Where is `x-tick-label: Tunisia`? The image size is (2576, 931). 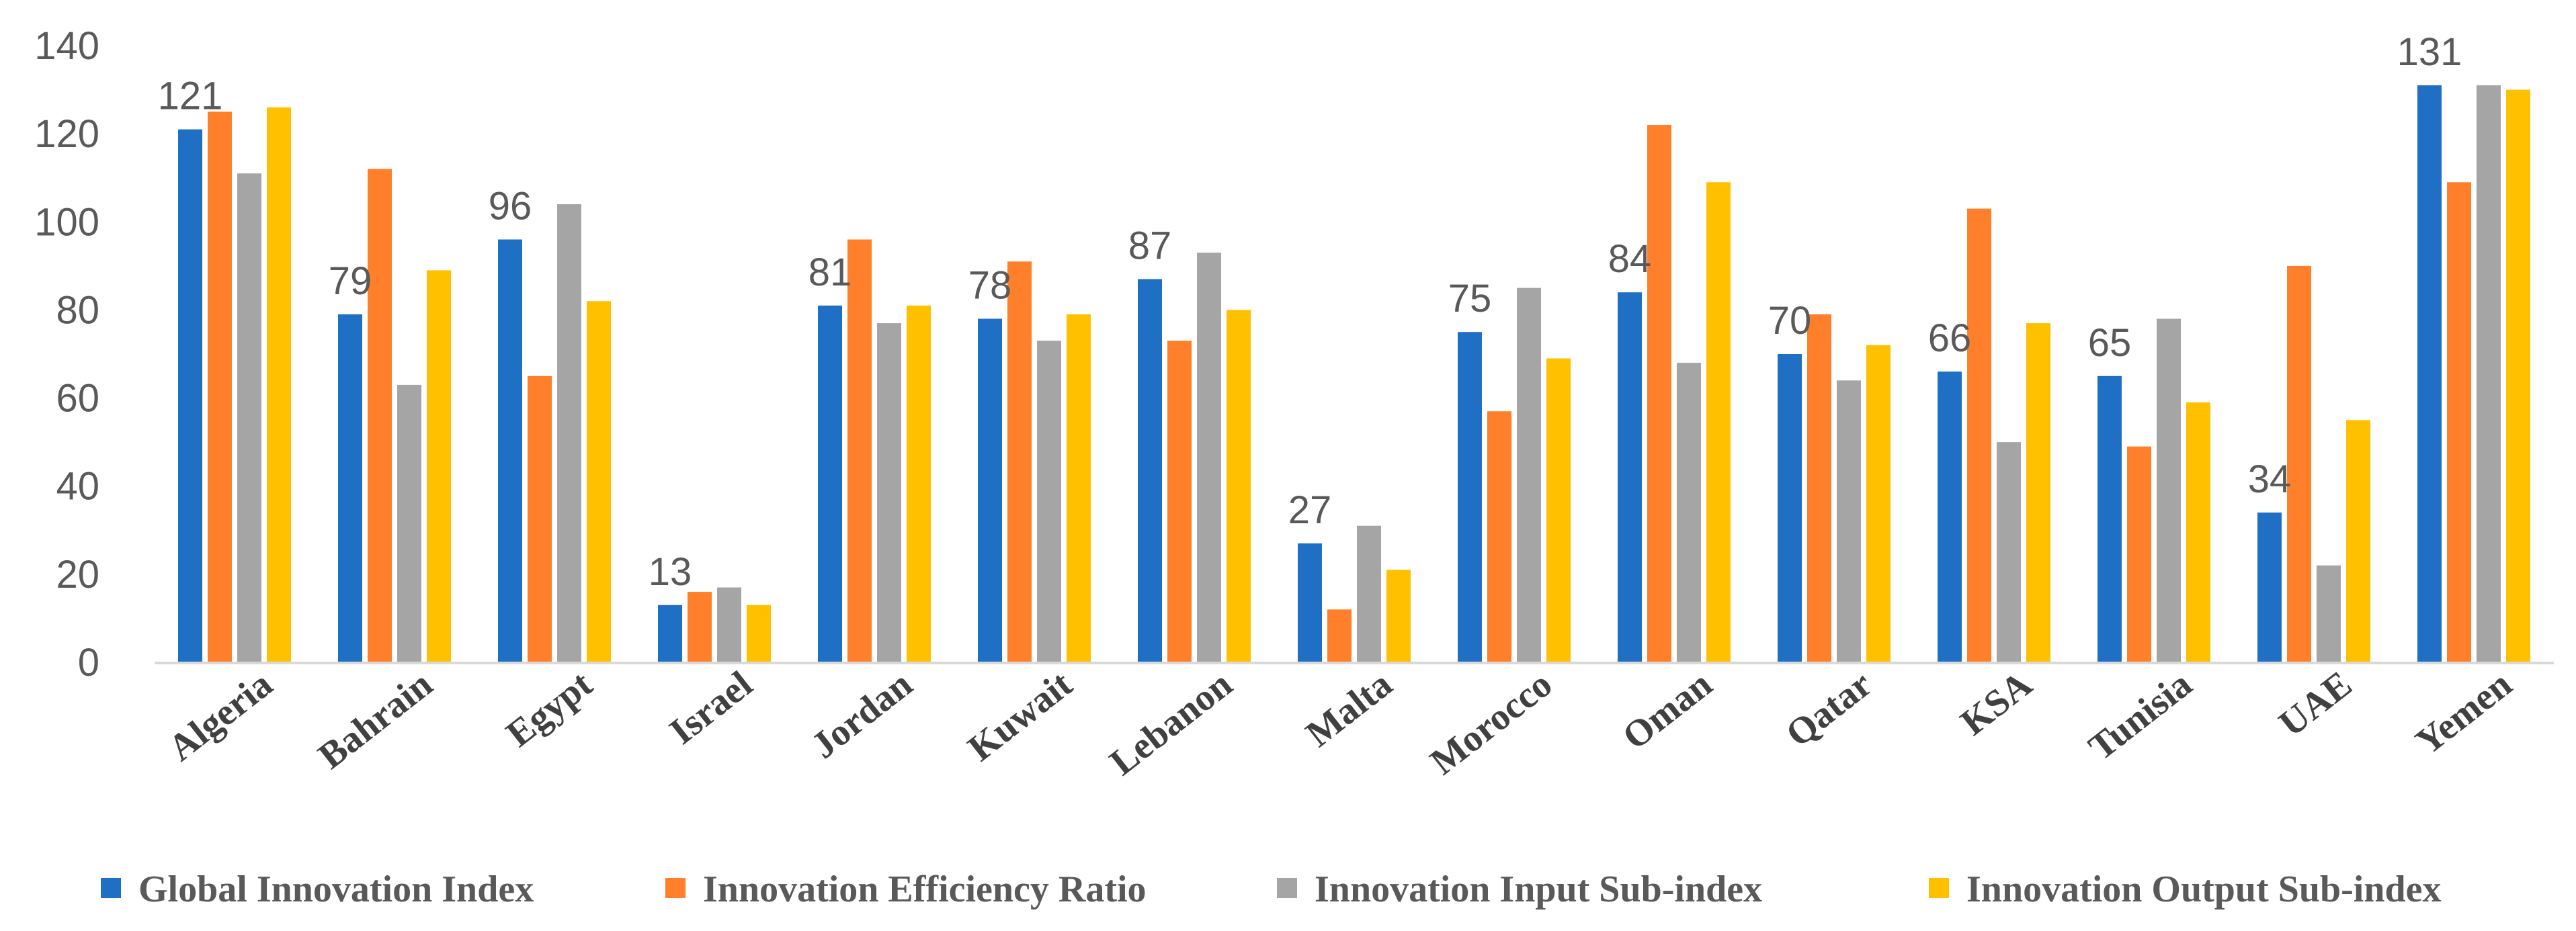 x-tick-label: Tunisia is located at coordinates (2140, 716).